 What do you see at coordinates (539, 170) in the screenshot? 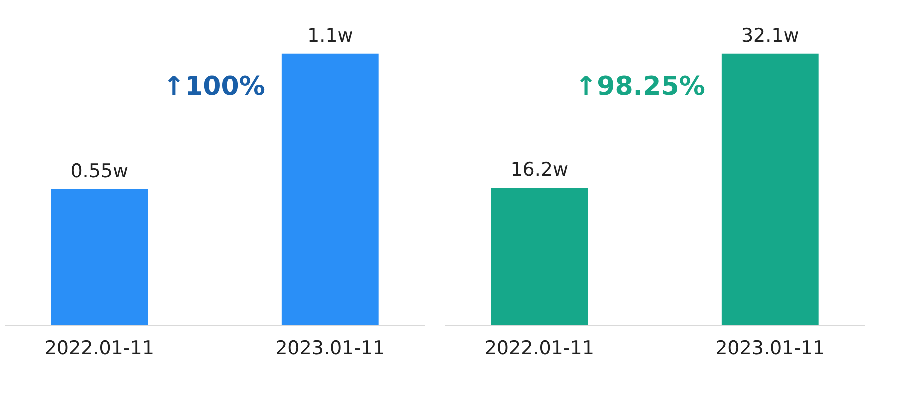
I see `data-label: 16.2w` at bounding box center [539, 170].